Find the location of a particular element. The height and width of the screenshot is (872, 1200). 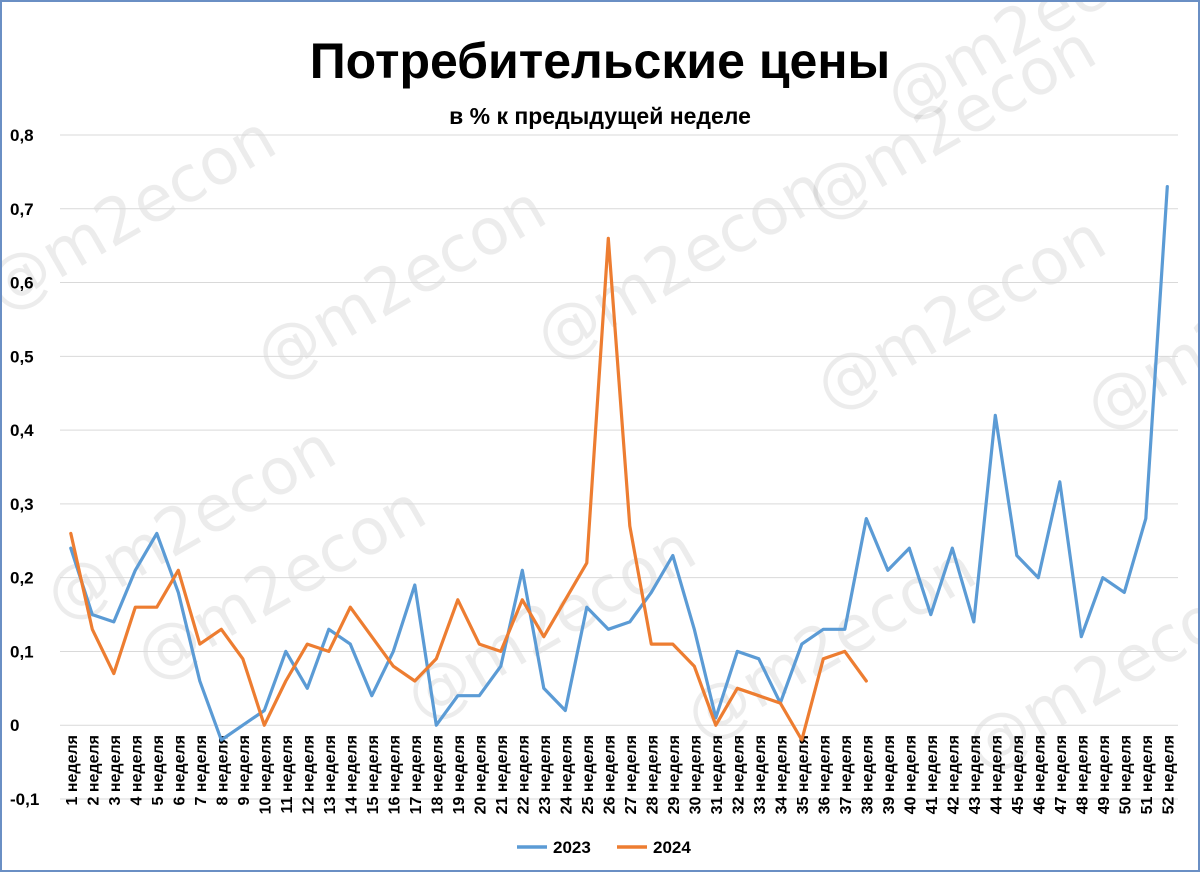

x-tick-label: 45 неделя is located at coordinates (1018, 774).